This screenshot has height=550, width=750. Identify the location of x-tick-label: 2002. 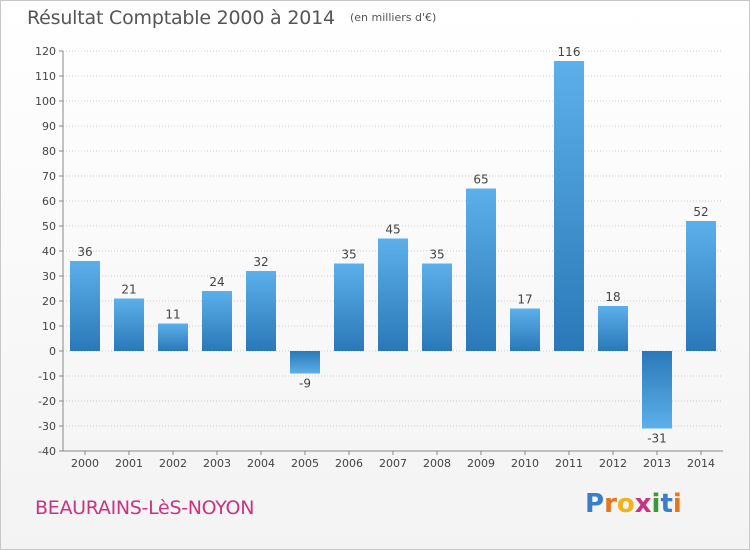
(173, 463).